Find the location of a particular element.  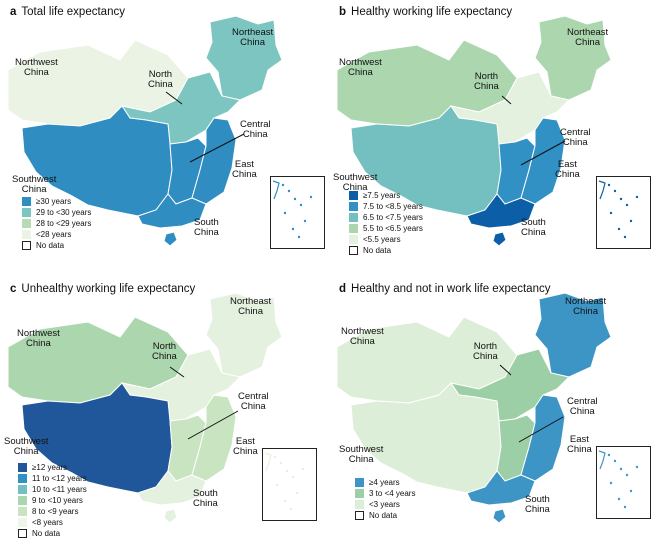

legend-item: 8 to <9 years is located at coordinates (52, 511).